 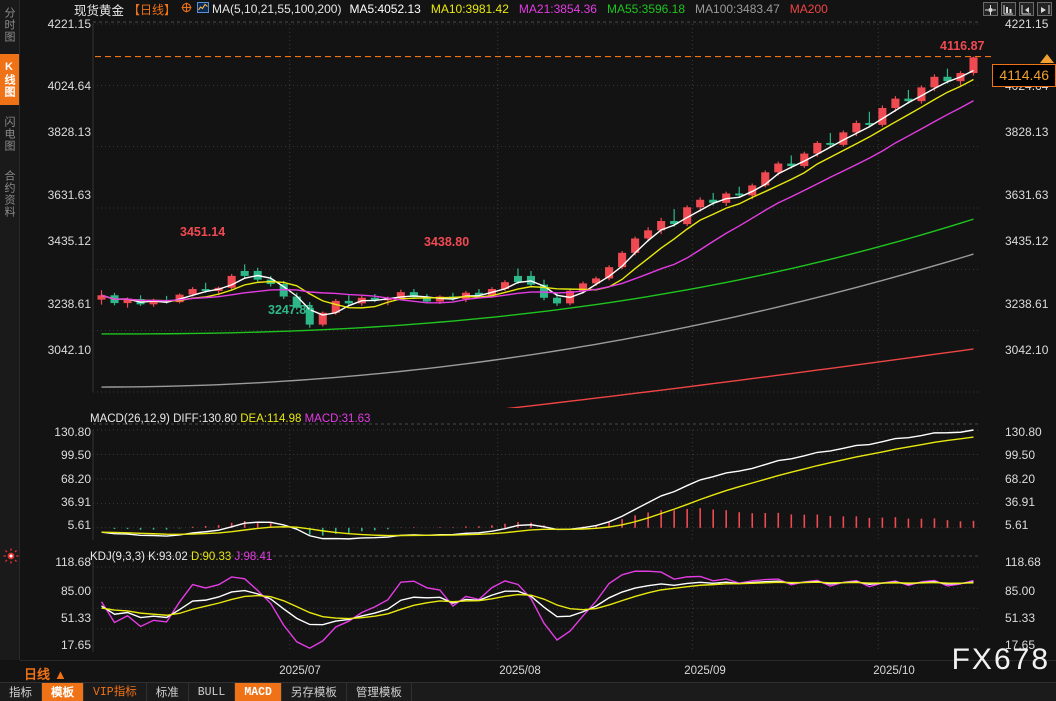 I want to click on price-axis-label-left: 4221.15, so click(x=69, y=24).